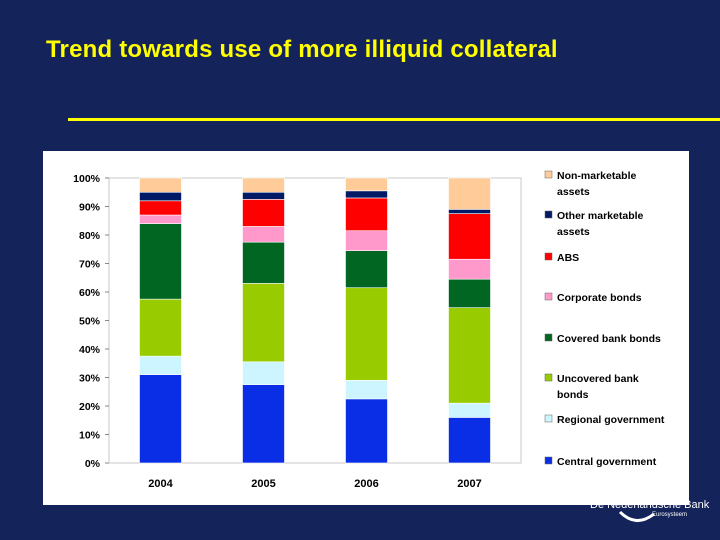  What do you see at coordinates (366, 269) in the screenshot?
I see `bar-segment-covered-bank-bonds-2006` at bounding box center [366, 269].